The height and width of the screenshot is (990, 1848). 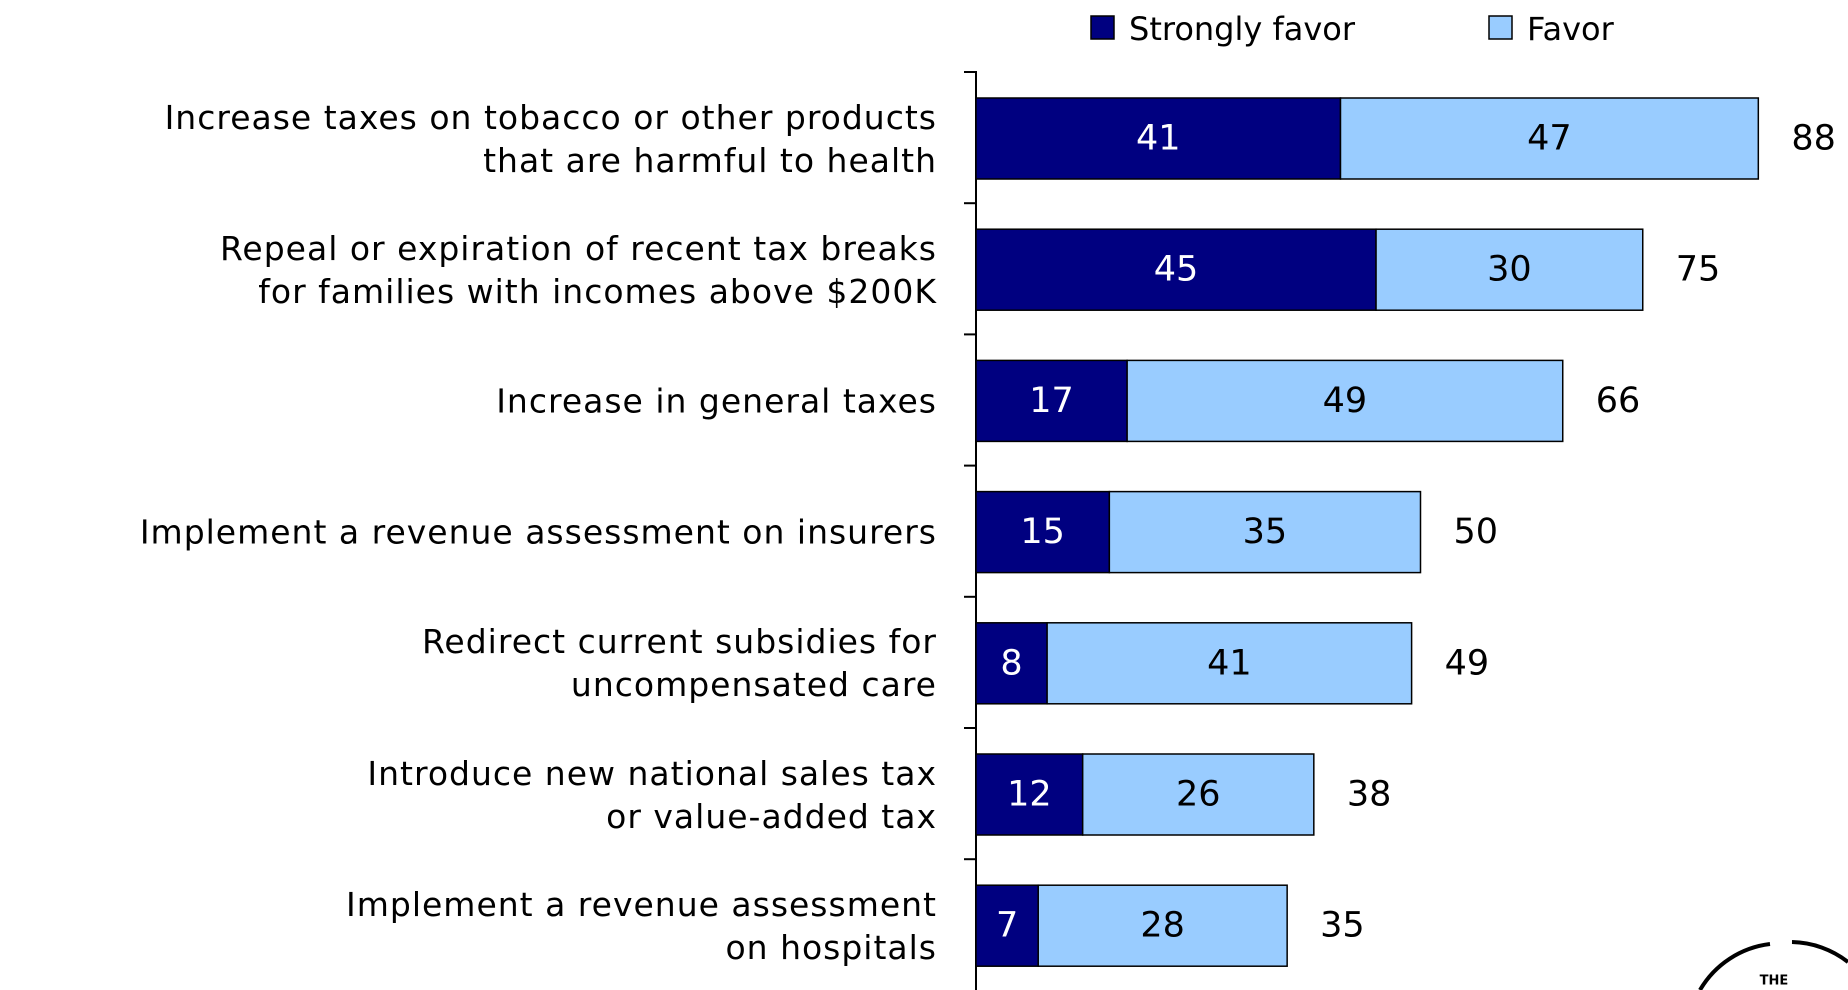 I want to click on segment-label: 15, so click(x=1042, y=532).